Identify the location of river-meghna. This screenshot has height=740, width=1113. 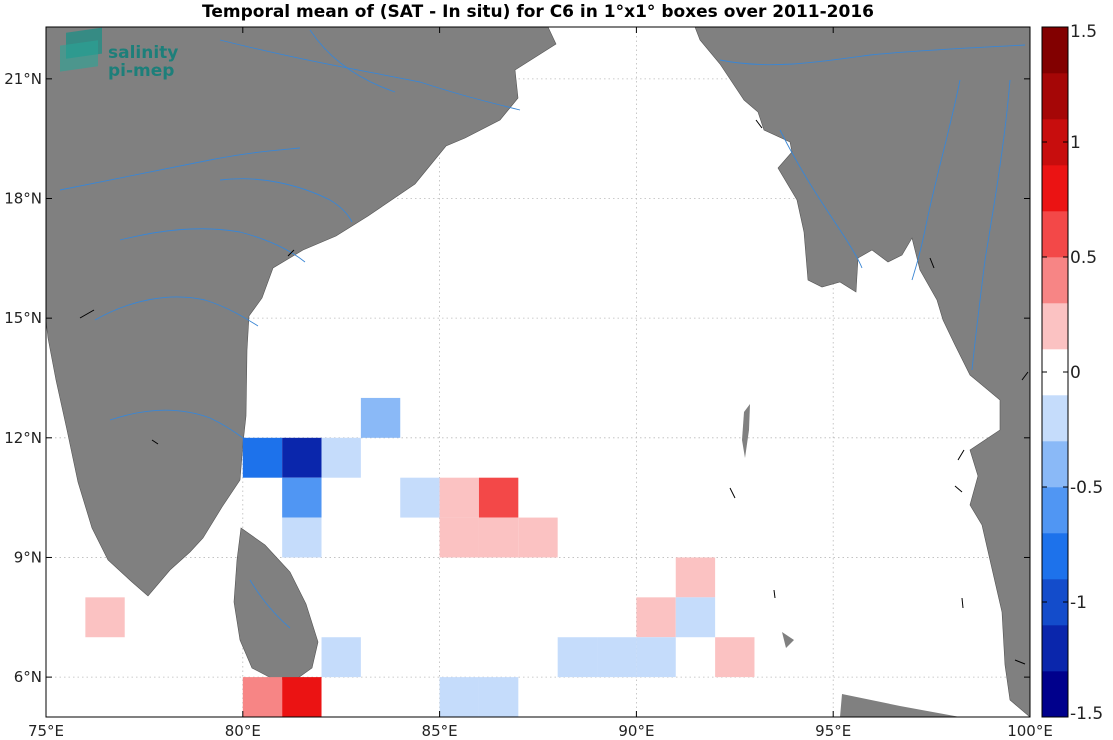
(821, 199).